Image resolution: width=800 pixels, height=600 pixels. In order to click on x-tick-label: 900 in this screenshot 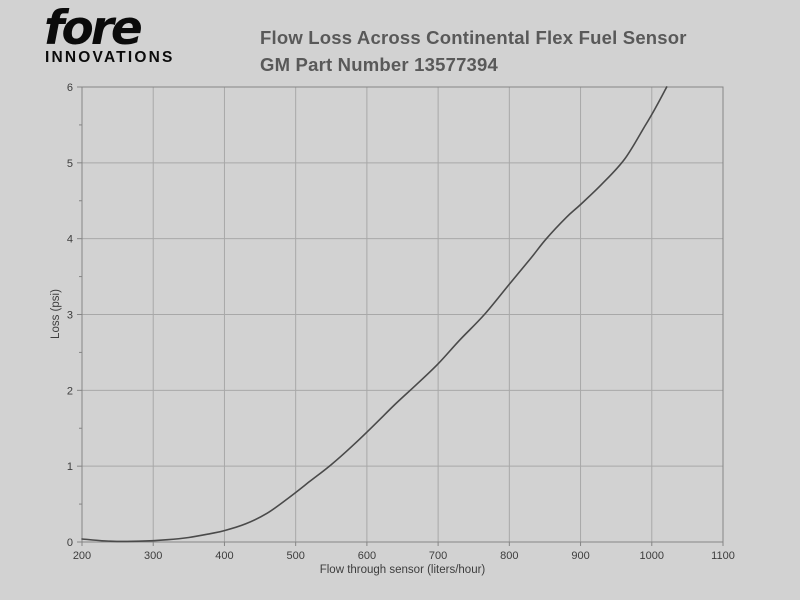, I will do `click(580, 556)`.